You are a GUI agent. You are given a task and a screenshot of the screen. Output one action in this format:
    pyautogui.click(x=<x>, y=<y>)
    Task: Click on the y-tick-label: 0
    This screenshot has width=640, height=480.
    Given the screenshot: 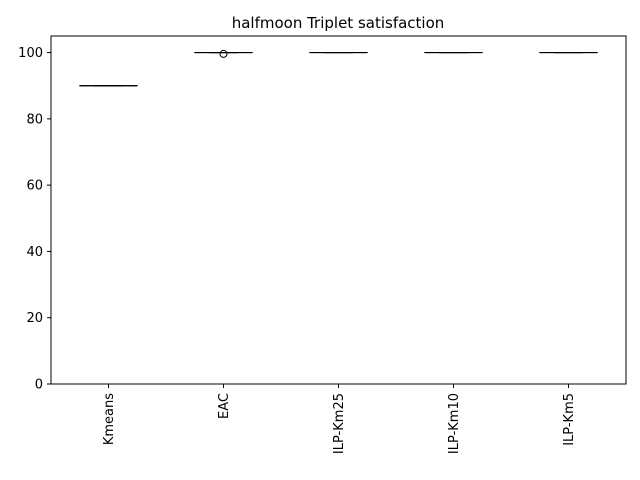 What is the action you would take?
    pyautogui.click(x=39, y=385)
    